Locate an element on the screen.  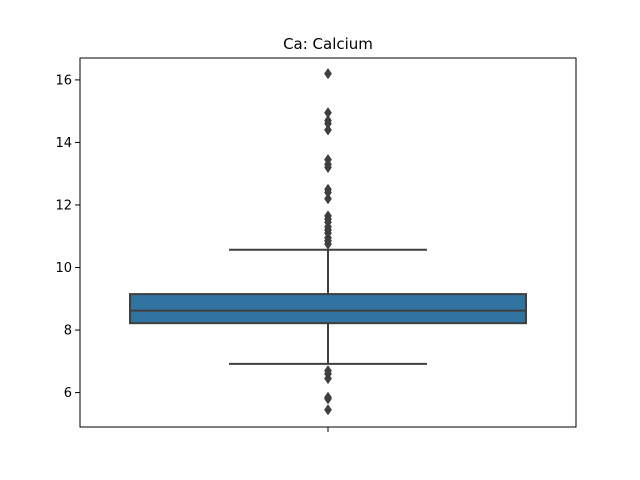
iqr-box is located at coordinates (328, 309).